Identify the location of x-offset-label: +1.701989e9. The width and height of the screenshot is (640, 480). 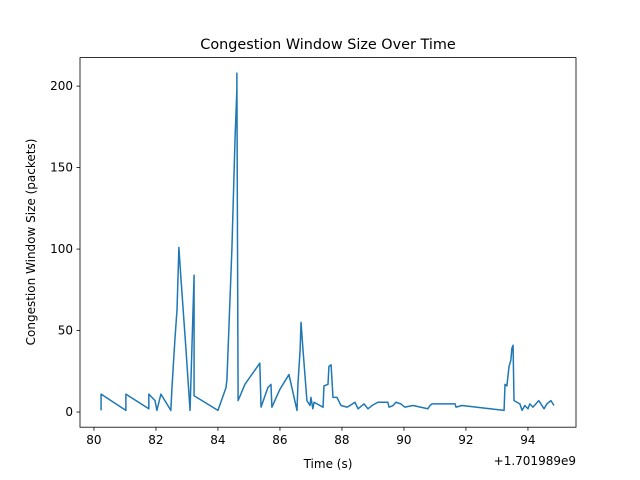
(535, 461).